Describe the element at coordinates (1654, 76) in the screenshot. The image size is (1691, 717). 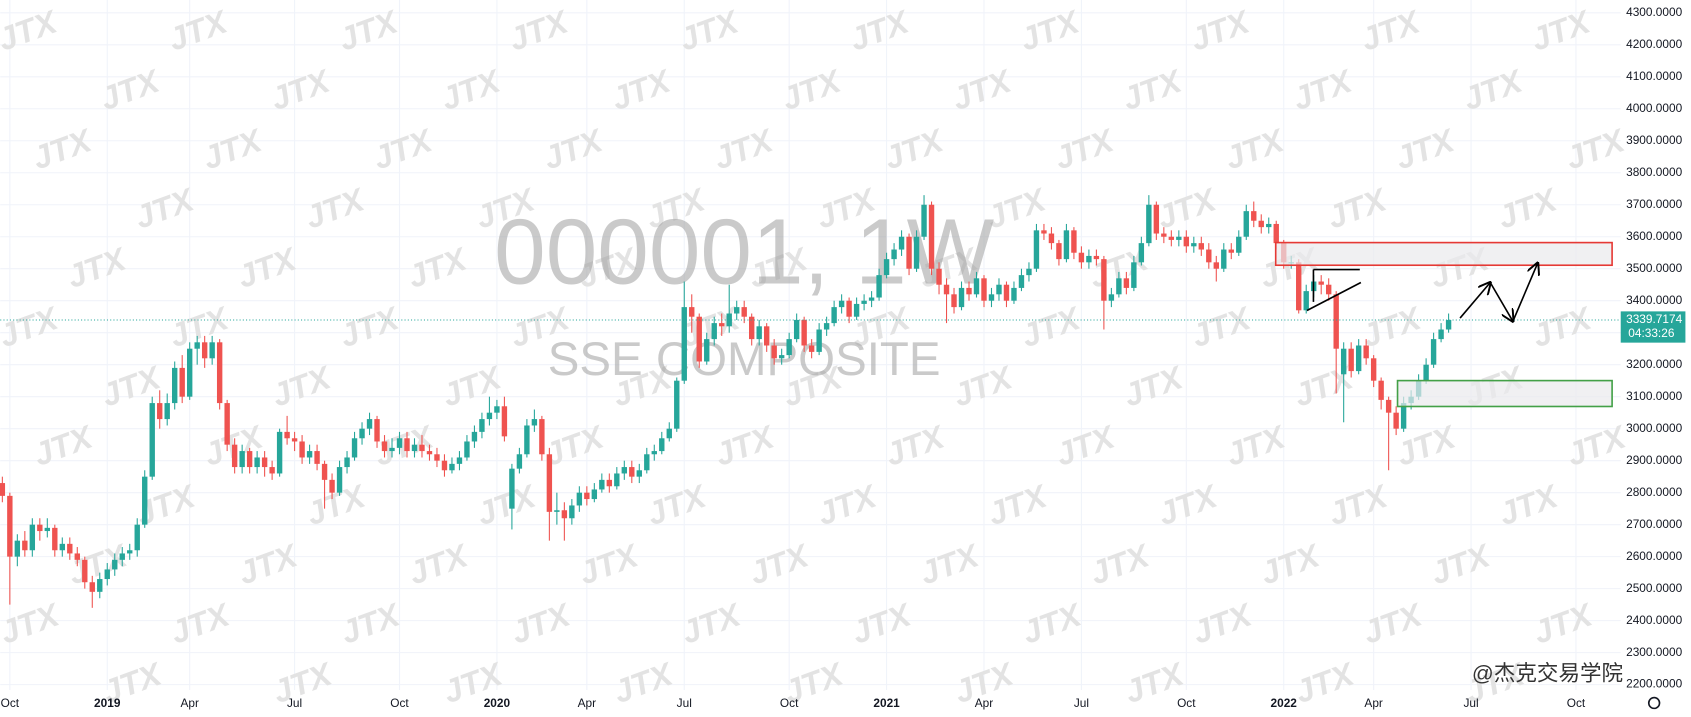
I see `y-tick-label: 4100.0000` at that location.